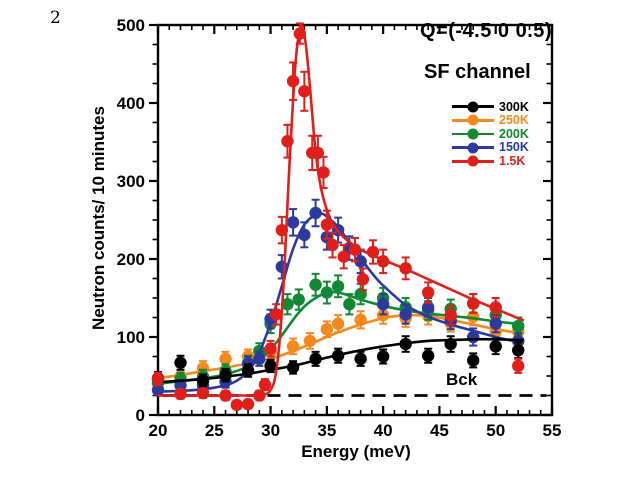  I want to click on legend-item: 200K, so click(490, 134).